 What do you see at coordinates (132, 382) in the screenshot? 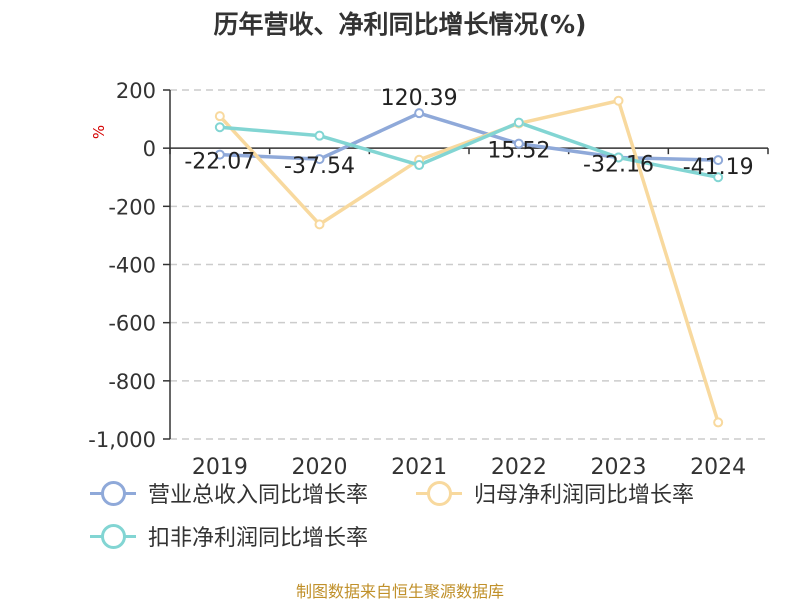
I see `y-tick-label: -800` at bounding box center [132, 382].